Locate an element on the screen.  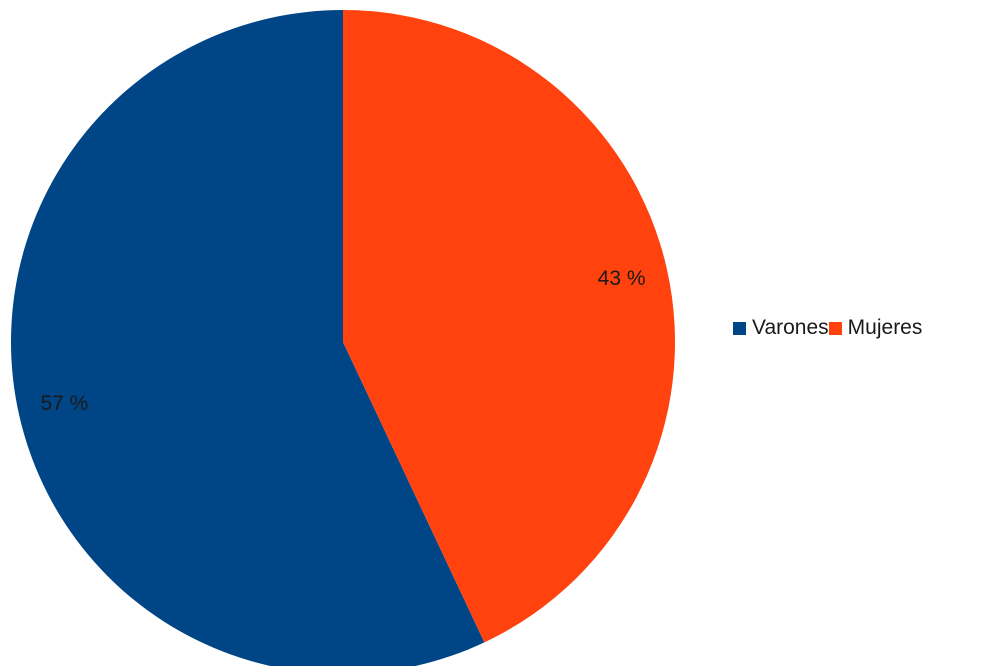
data-label-mujeres: 43 % is located at coordinates (622, 278).